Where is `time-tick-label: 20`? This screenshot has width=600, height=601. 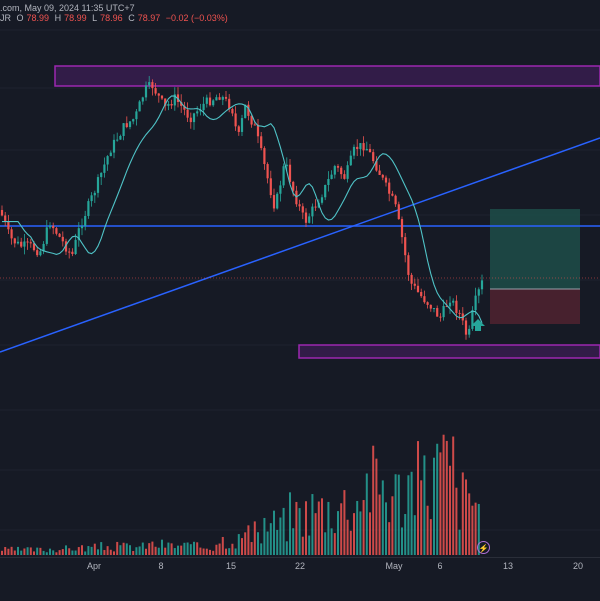 time-tick-label: 20 is located at coordinates (578, 566).